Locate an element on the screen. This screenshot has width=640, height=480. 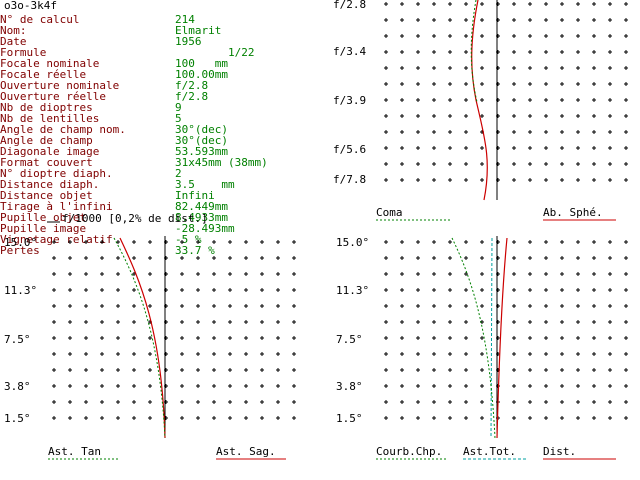
parameter-row: Ouverture nominale f/2.8 is located at coordinates (150, 85).